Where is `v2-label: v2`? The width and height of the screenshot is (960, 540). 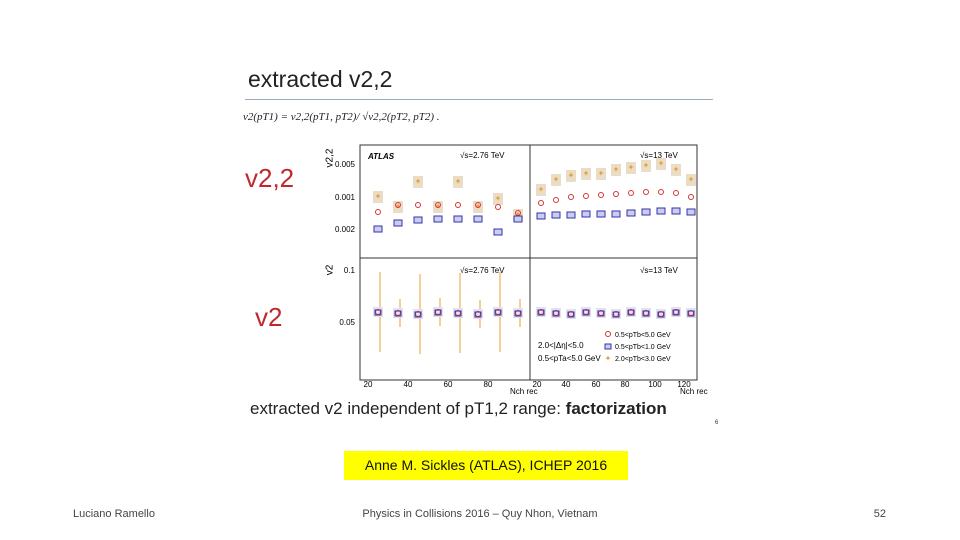
v2-label: v2 is located at coordinates (269, 317).